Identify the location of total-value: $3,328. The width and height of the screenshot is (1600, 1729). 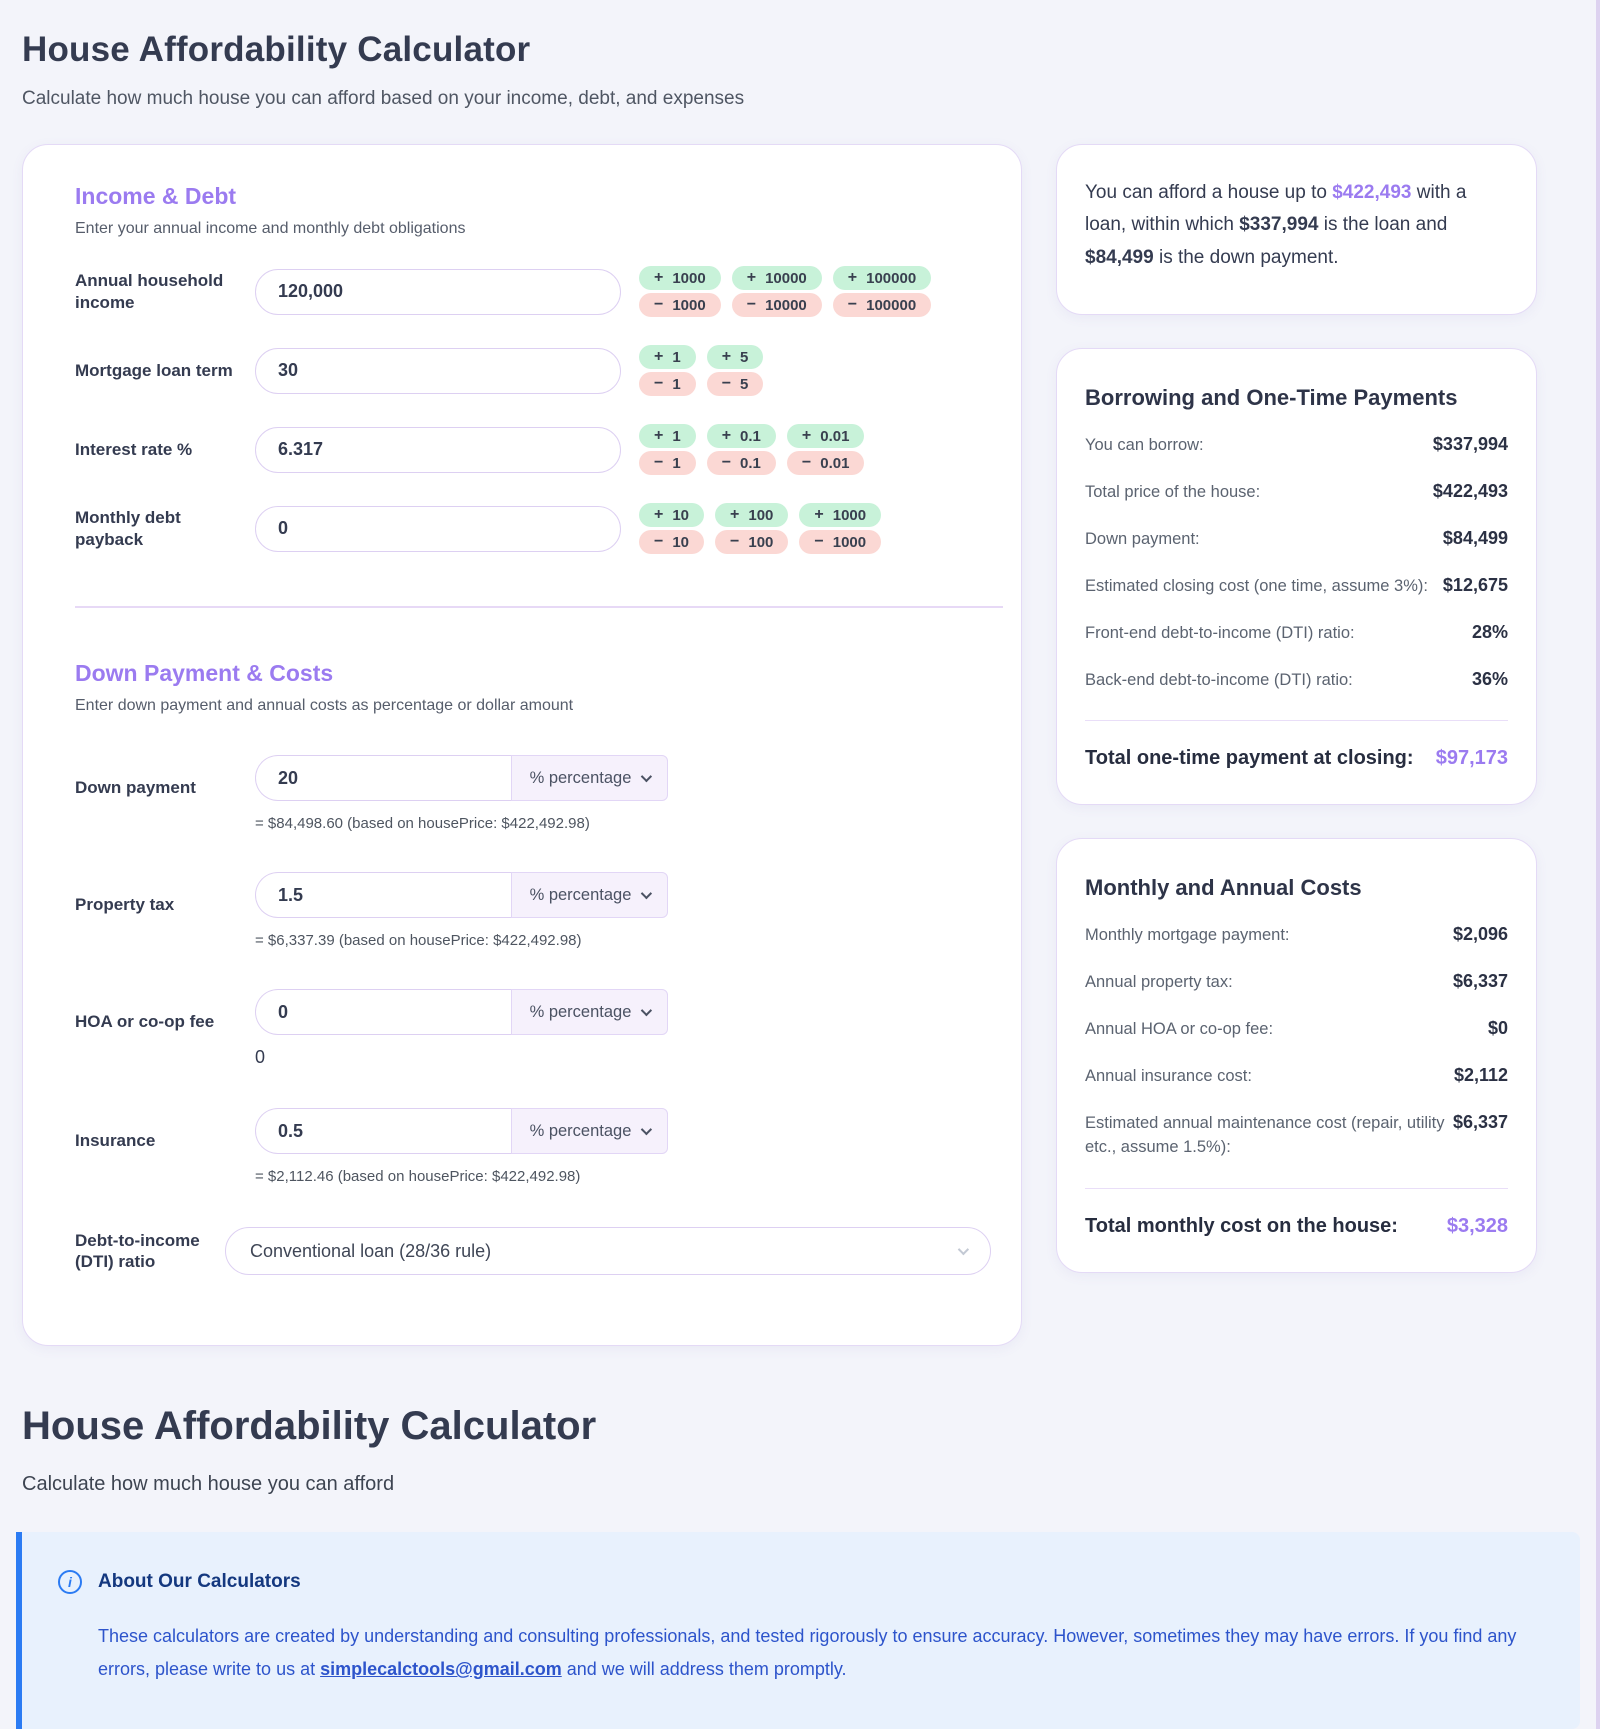
(1477, 1225).